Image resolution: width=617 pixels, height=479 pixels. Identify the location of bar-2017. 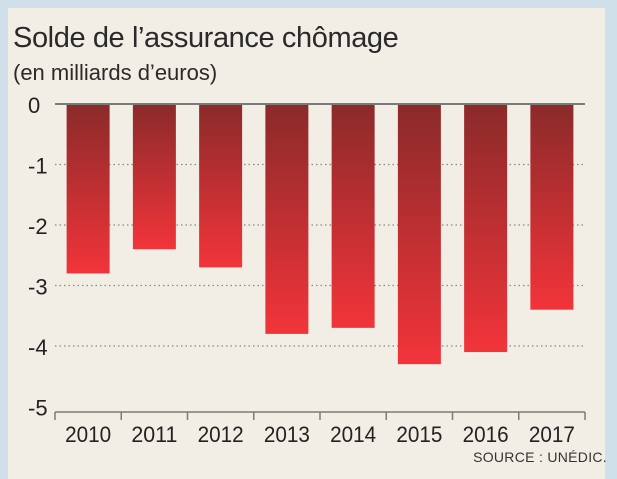
(552, 207).